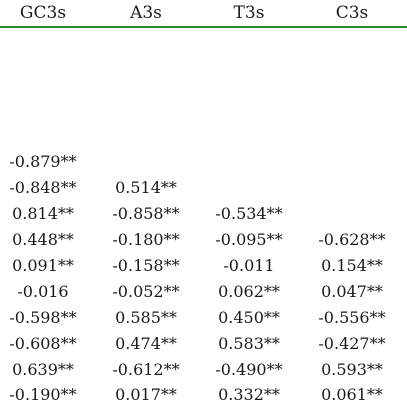  I want to click on table-cell: 0.585**, so click(146, 317).